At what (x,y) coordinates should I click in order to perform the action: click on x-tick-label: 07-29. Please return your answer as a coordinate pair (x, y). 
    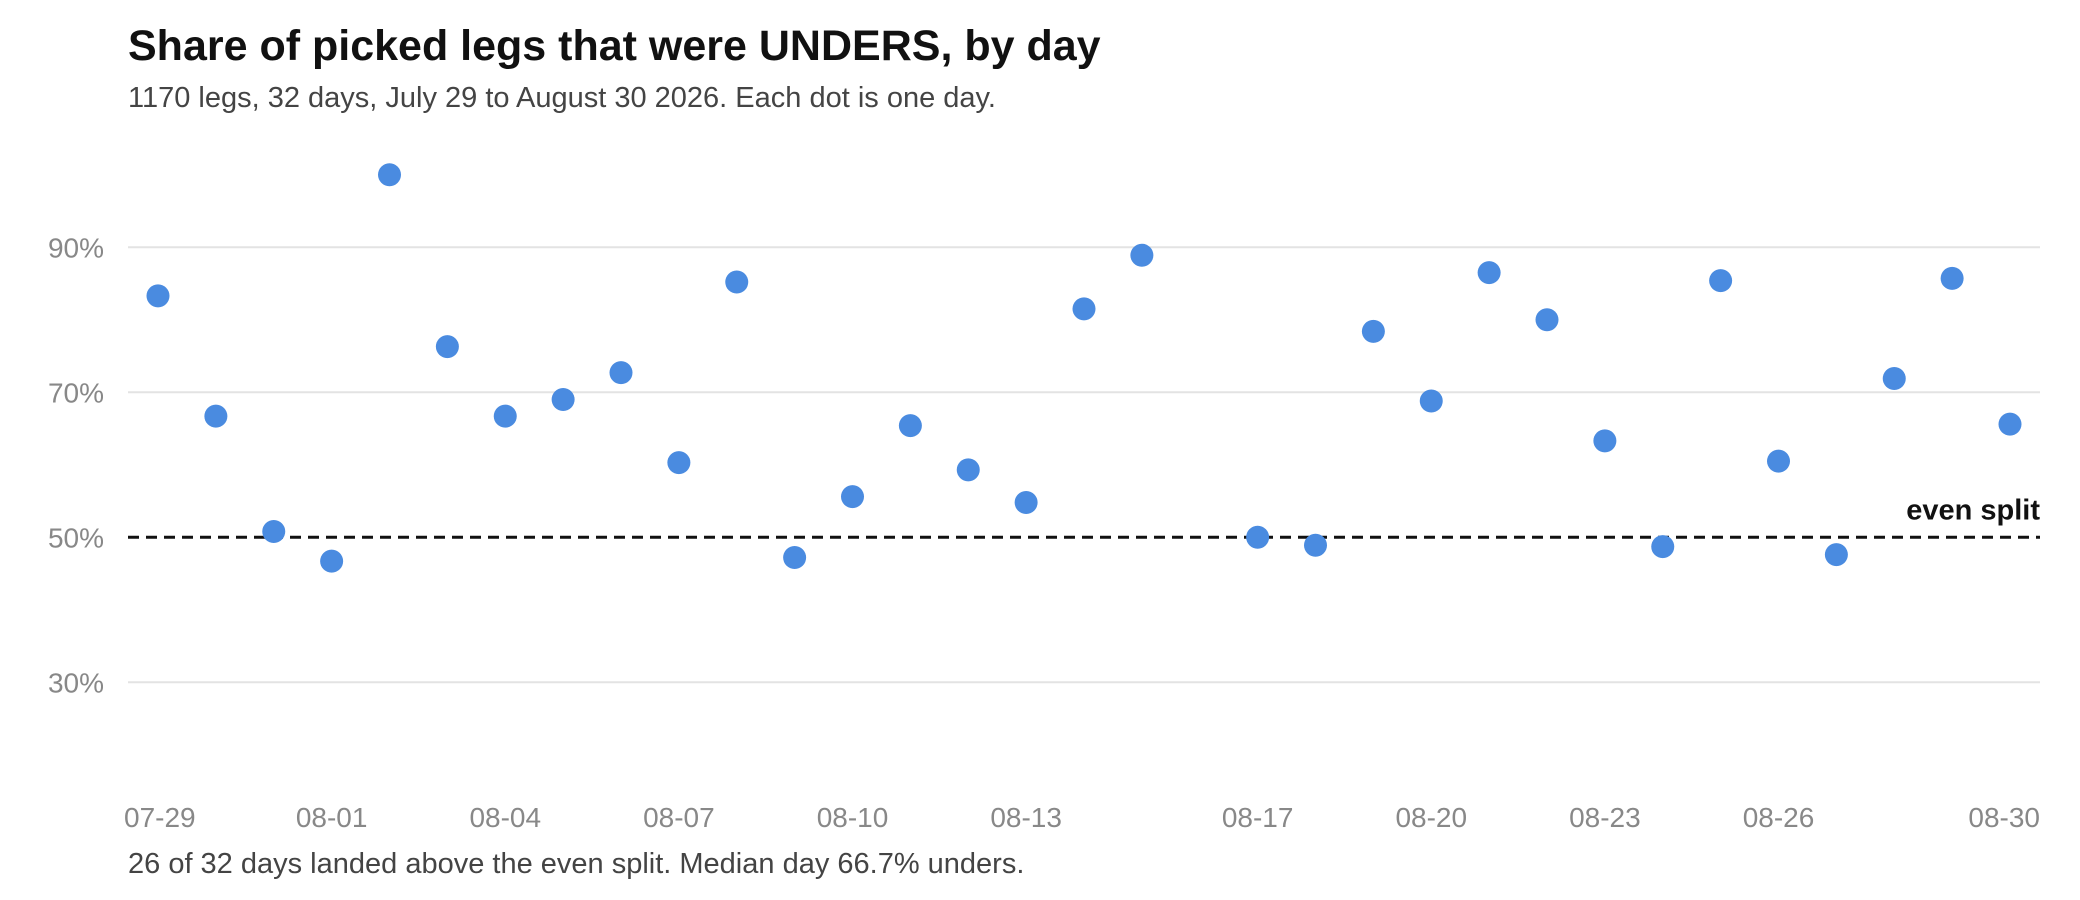
    Looking at the image, I should click on (160, 817).